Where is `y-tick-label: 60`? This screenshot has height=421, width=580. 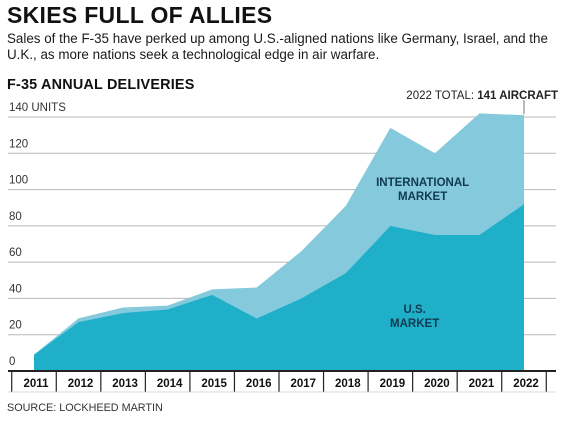 y-tick-label: 60 is located at coordinates (15, 253).